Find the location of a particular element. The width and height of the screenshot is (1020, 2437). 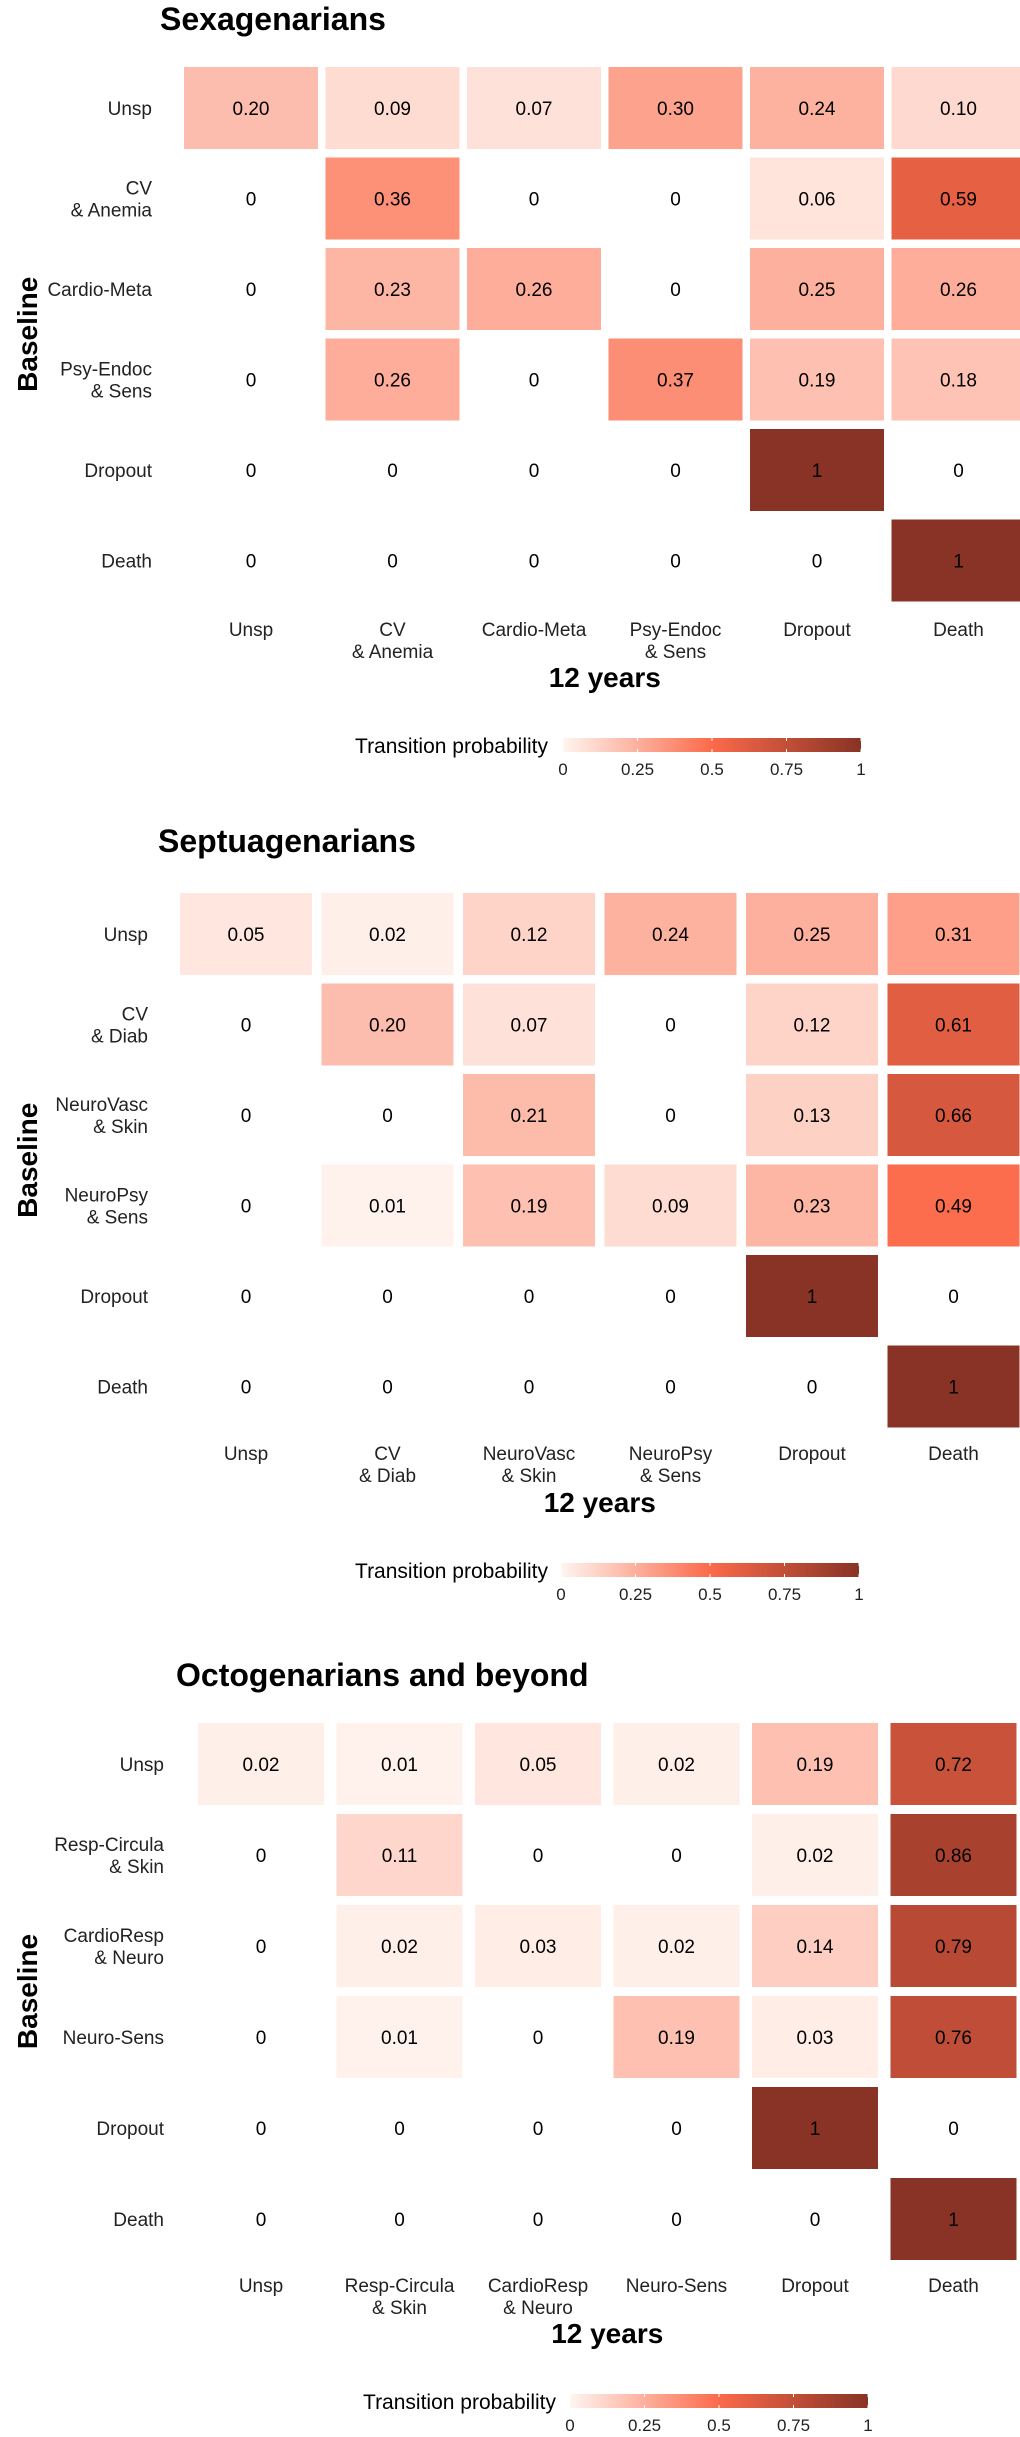

x-tick-label: CardioResp & Neuro is located at coordinates (538, 2297).